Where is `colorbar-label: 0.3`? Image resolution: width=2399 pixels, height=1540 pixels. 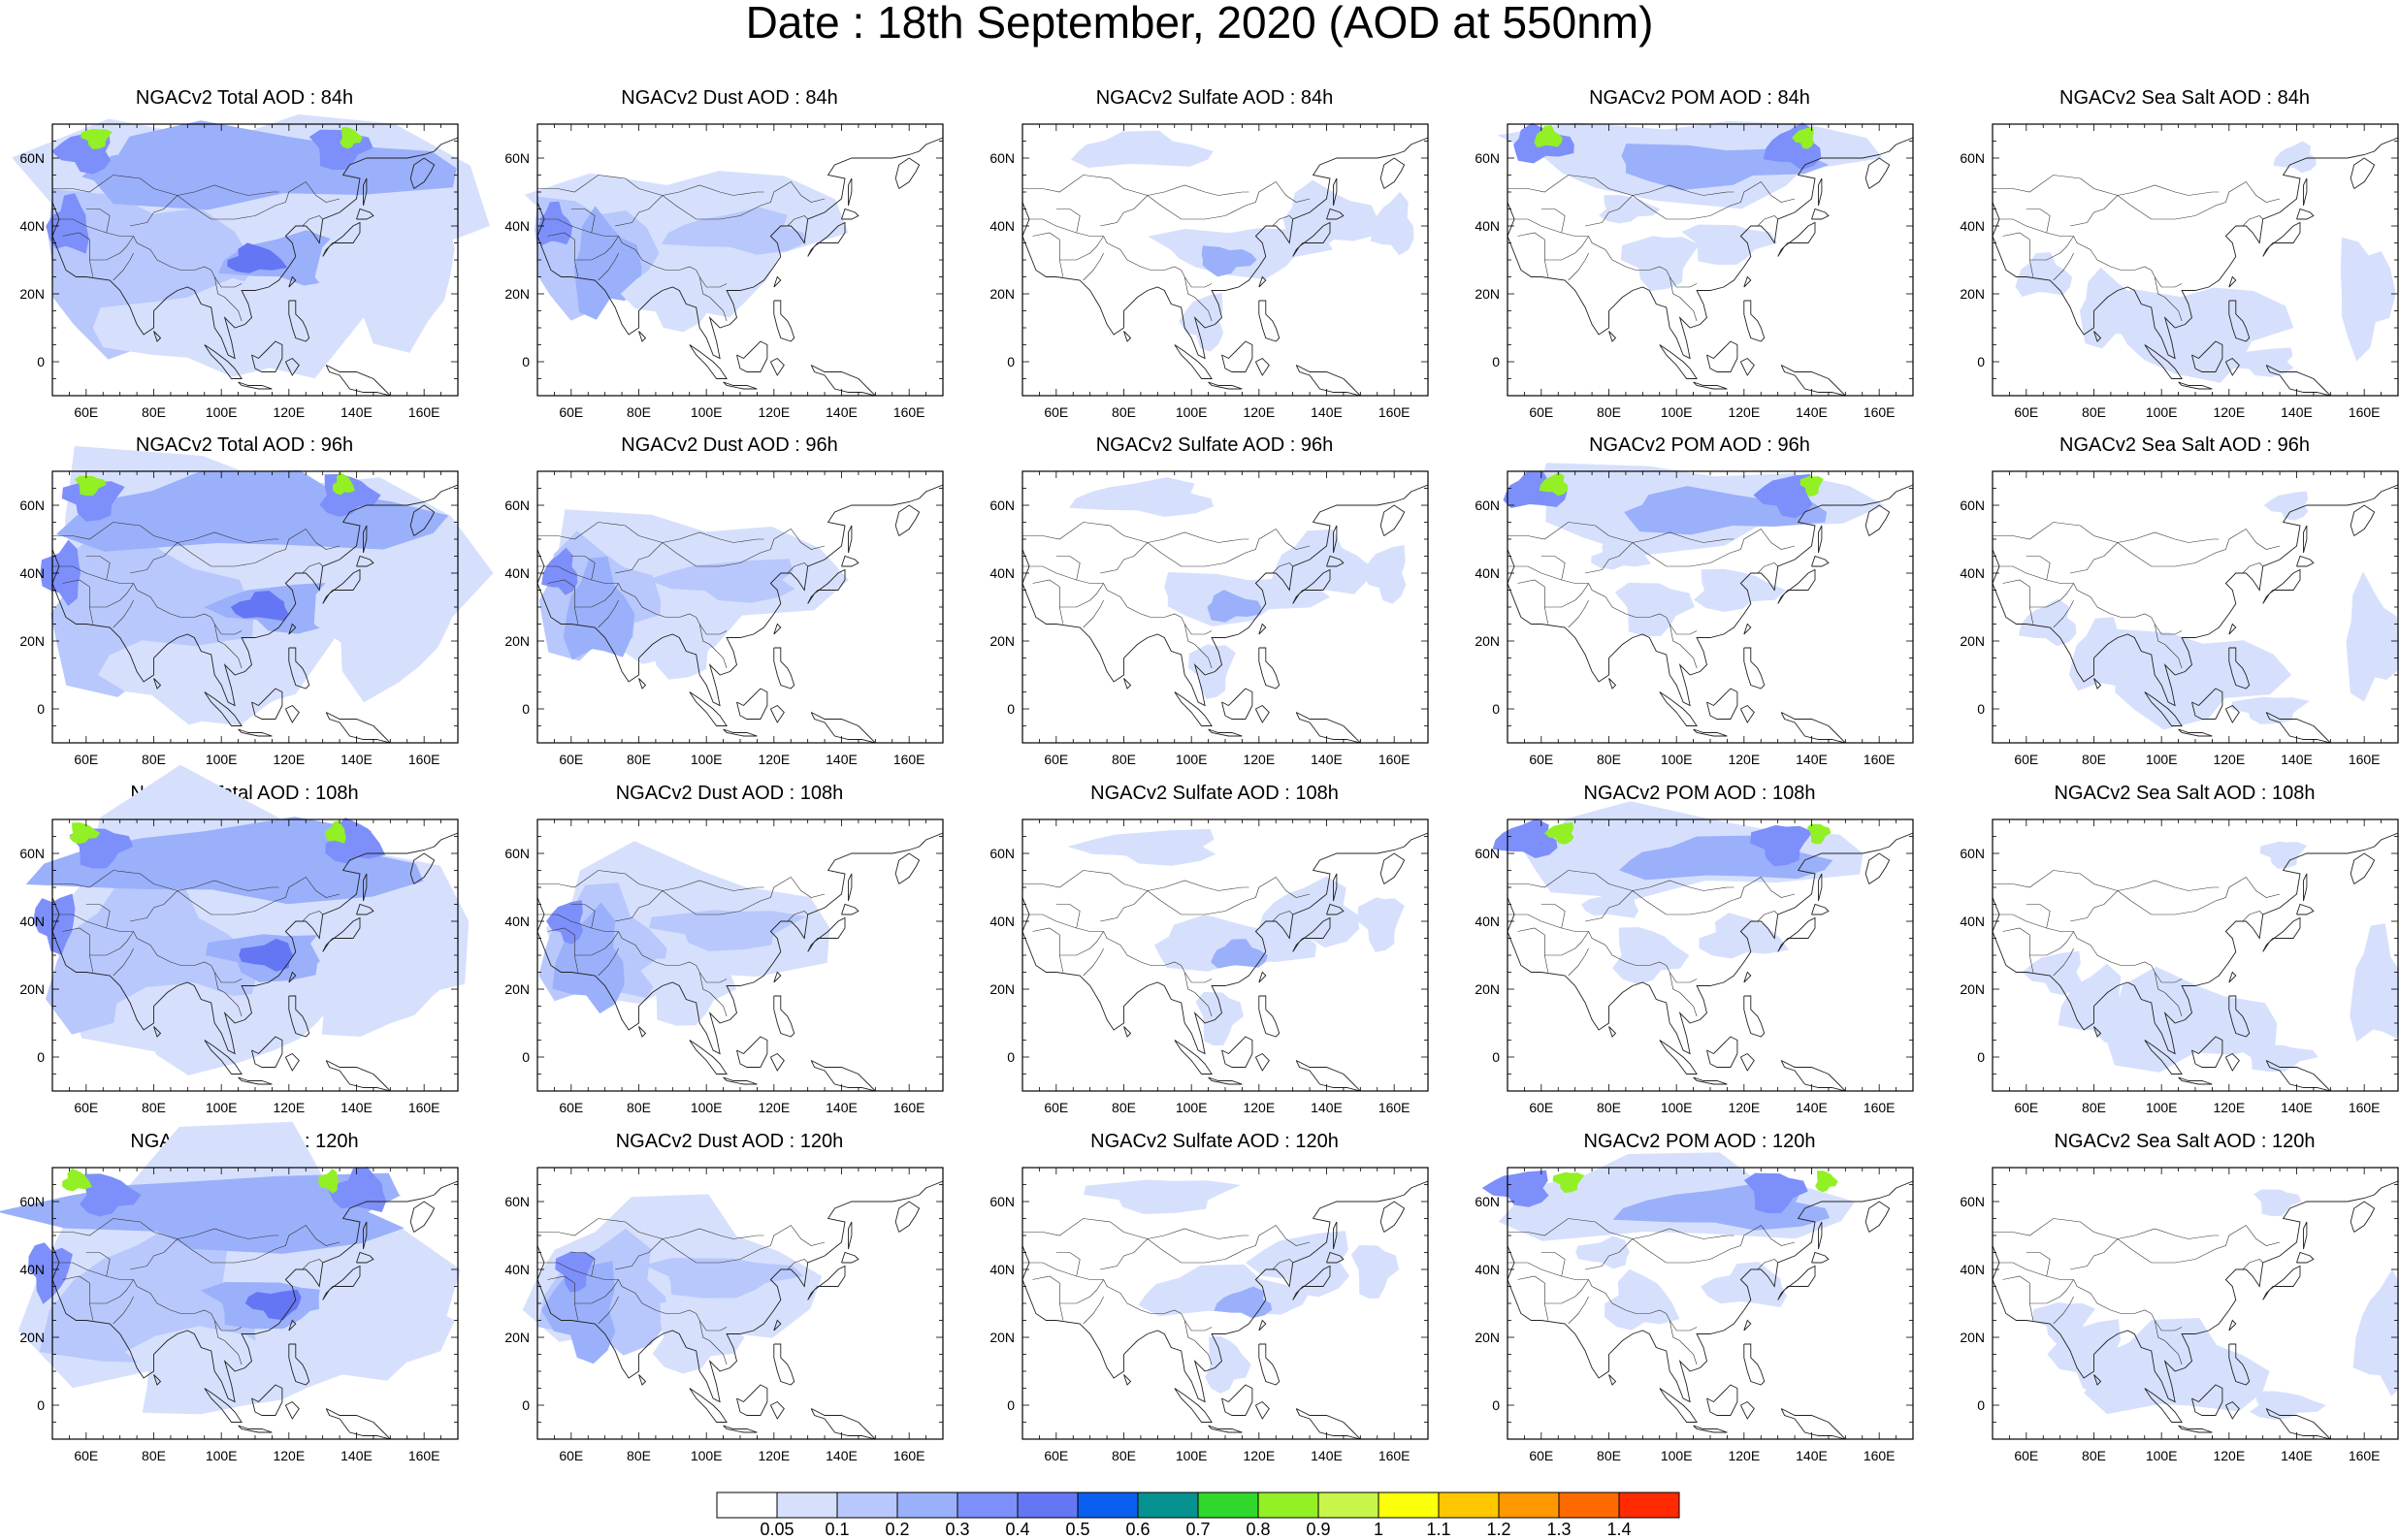 colorbar-label: 0.3 is located at coordinates (958, 1530).